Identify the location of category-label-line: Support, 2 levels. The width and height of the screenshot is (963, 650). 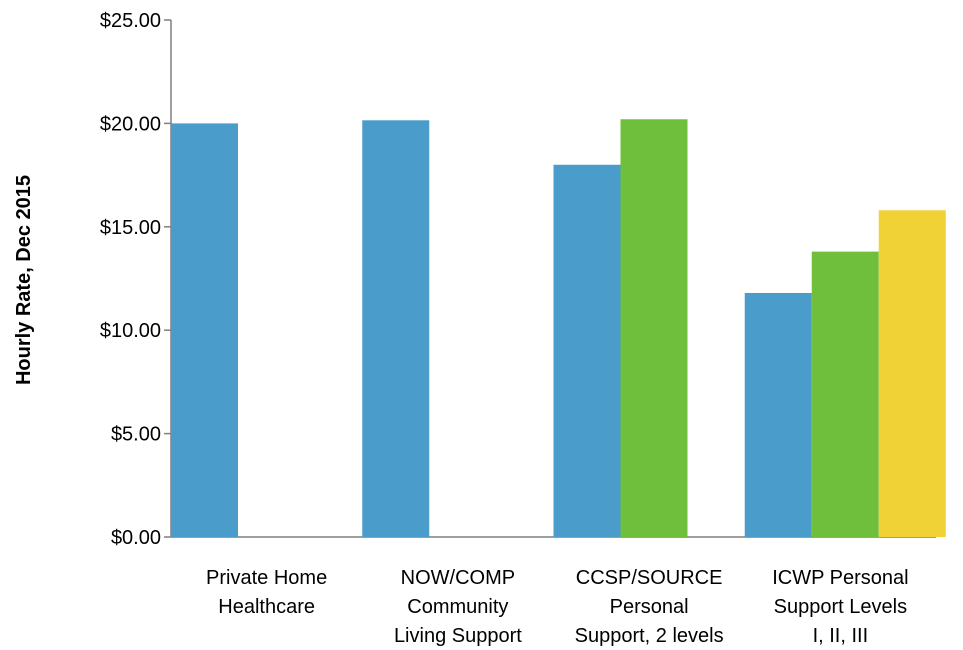
(649, 636).